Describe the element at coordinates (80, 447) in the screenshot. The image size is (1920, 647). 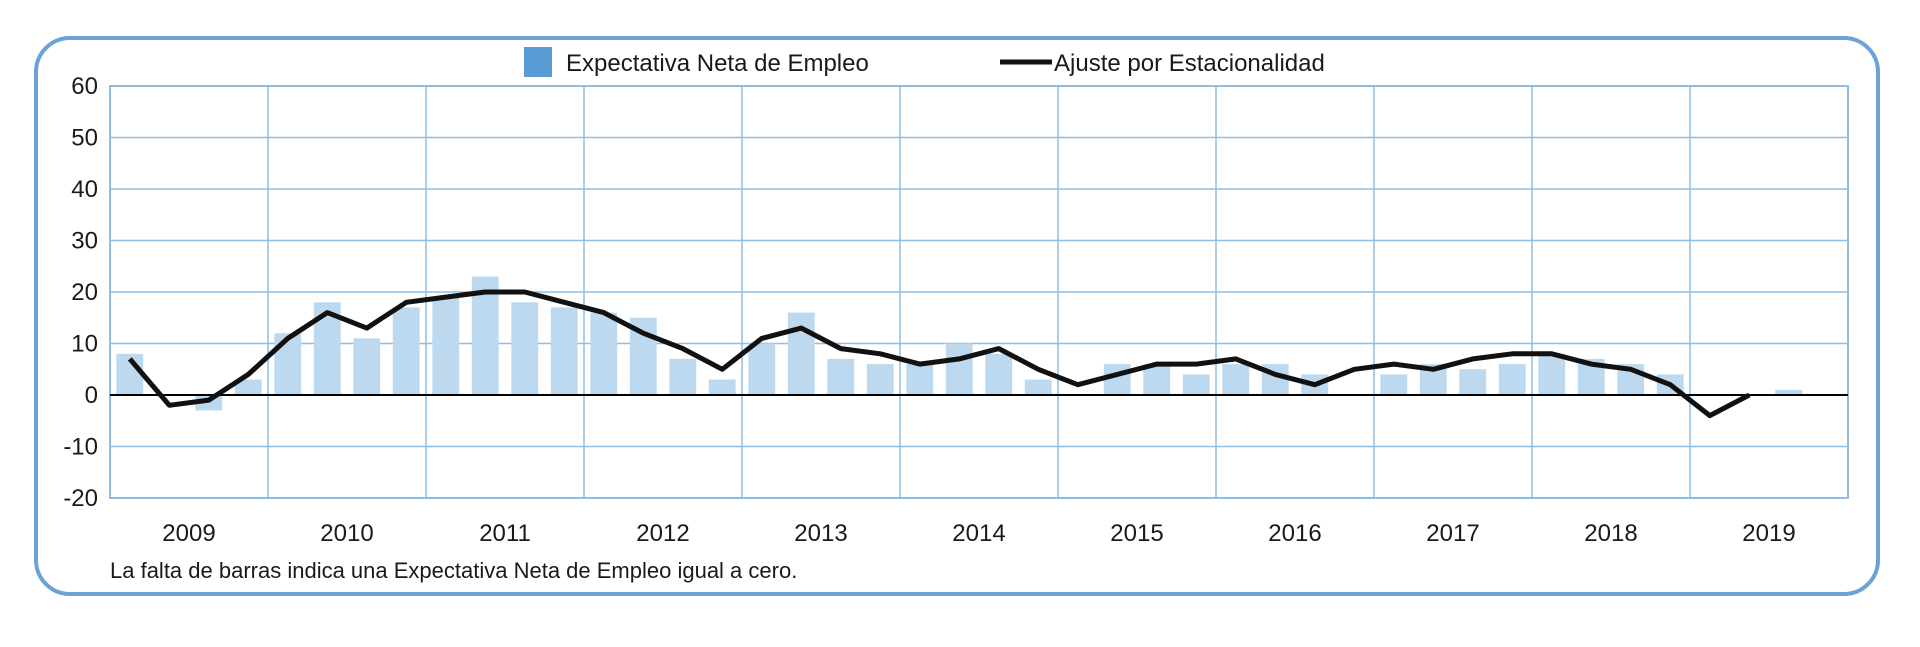
I see `y-tick-label: -10` at that location.